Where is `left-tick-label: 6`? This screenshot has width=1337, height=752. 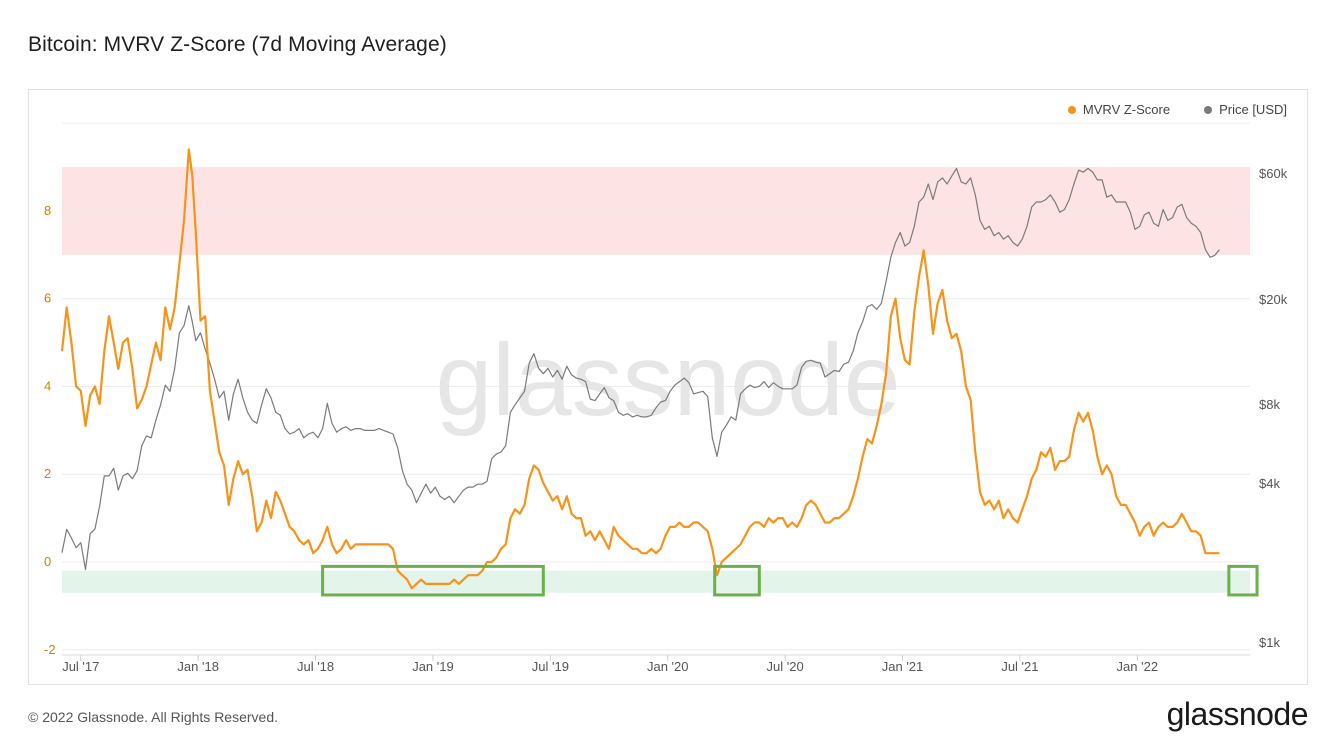 left-tick-label: 6 is located at coordinates (47, 298).